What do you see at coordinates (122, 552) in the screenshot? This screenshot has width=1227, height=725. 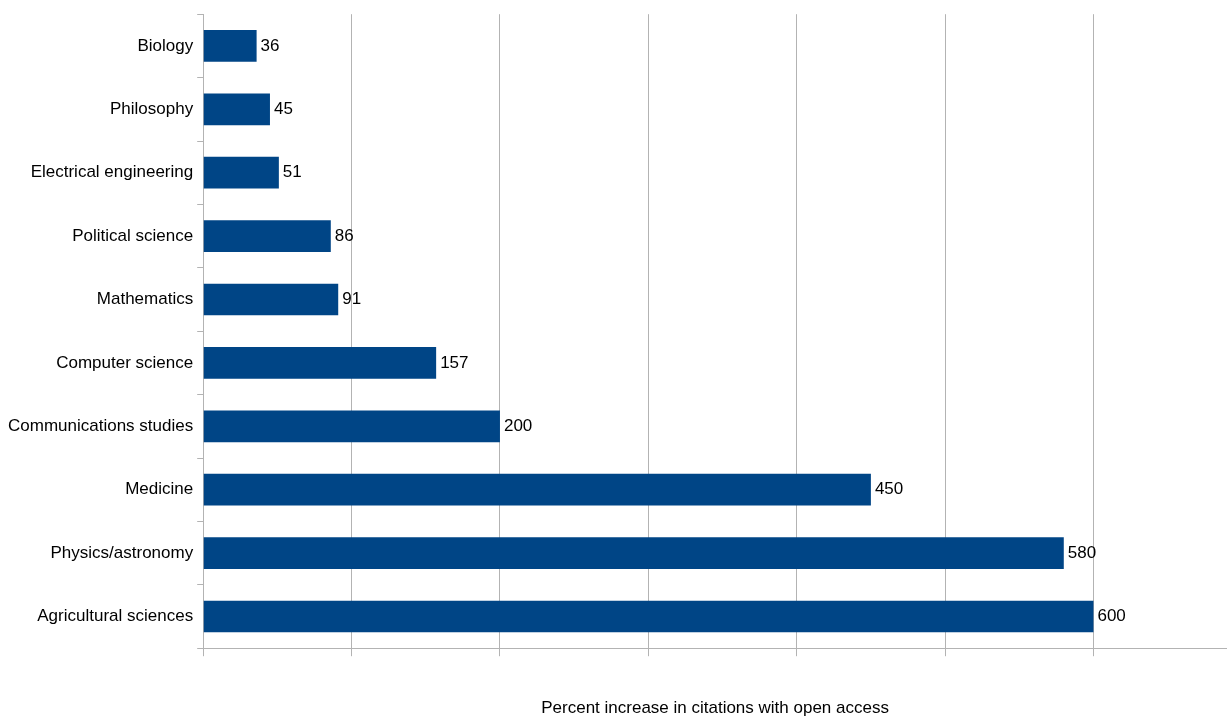 I see `y-tick-label: Physics/astronomy` at bounding box center [122, 552].